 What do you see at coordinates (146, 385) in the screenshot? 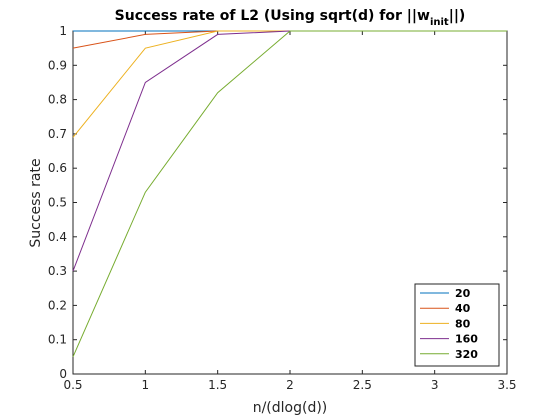
I see `x-tick-label: 1` at bounding box center [146, 385].